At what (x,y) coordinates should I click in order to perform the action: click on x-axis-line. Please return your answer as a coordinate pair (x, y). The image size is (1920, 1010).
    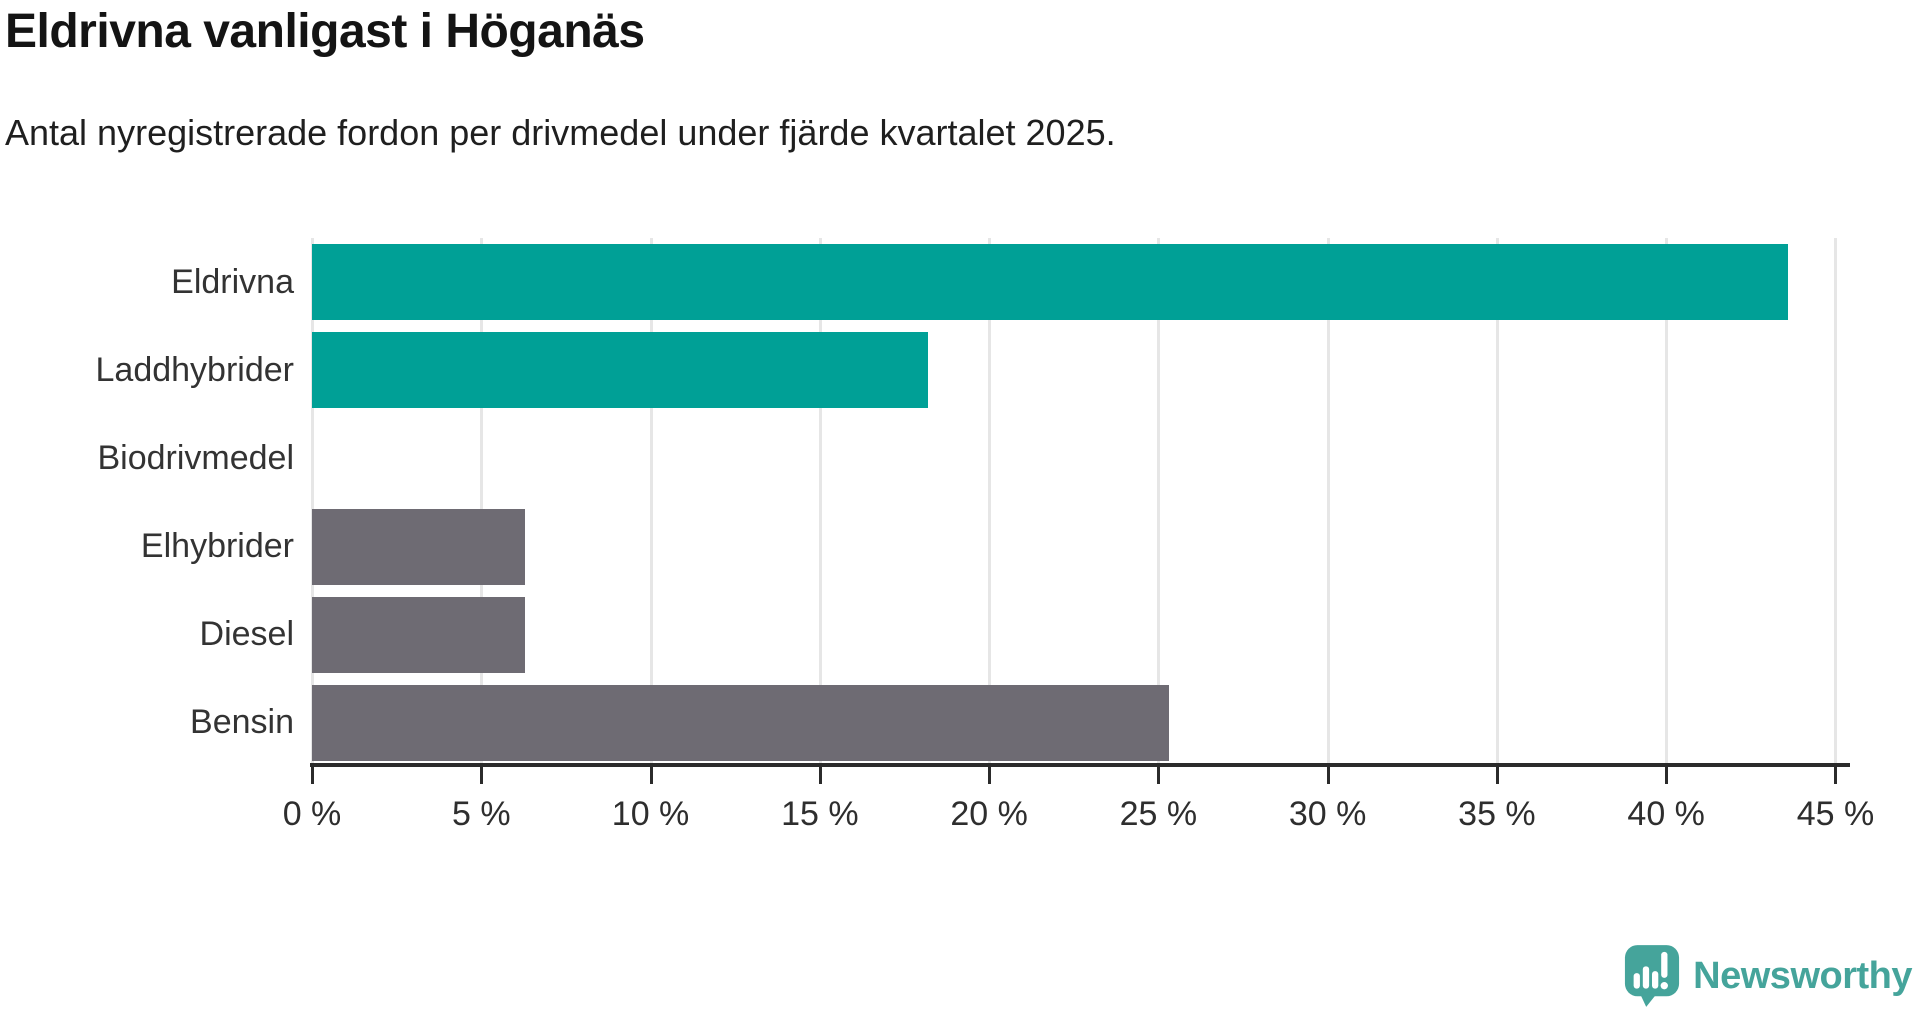
    Looking at the image, I should click on (1080, 765).